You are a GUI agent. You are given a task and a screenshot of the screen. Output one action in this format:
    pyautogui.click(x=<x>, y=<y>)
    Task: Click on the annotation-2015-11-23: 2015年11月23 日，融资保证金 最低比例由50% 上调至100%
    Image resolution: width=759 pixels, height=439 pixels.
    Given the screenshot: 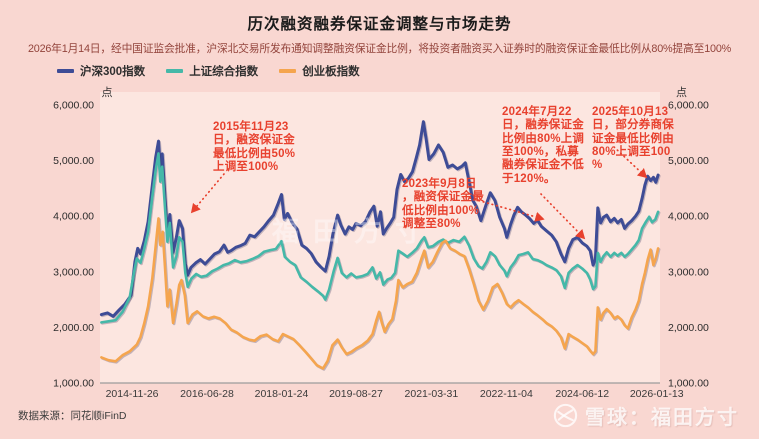 What is the action you would take?
    pyautogui.click(x=254, y=147)
    